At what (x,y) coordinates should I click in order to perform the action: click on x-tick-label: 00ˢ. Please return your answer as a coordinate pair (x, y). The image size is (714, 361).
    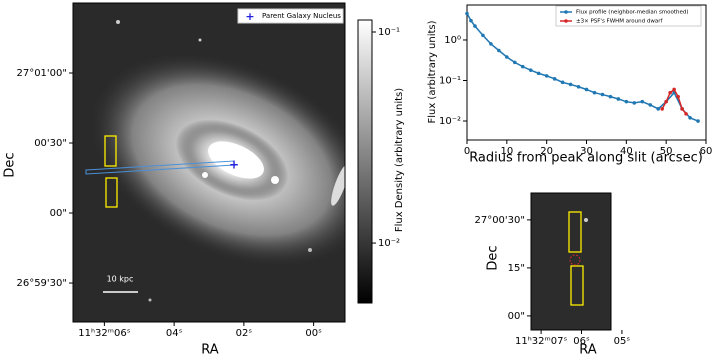
    Looking at the image, I should click on (313, 333).